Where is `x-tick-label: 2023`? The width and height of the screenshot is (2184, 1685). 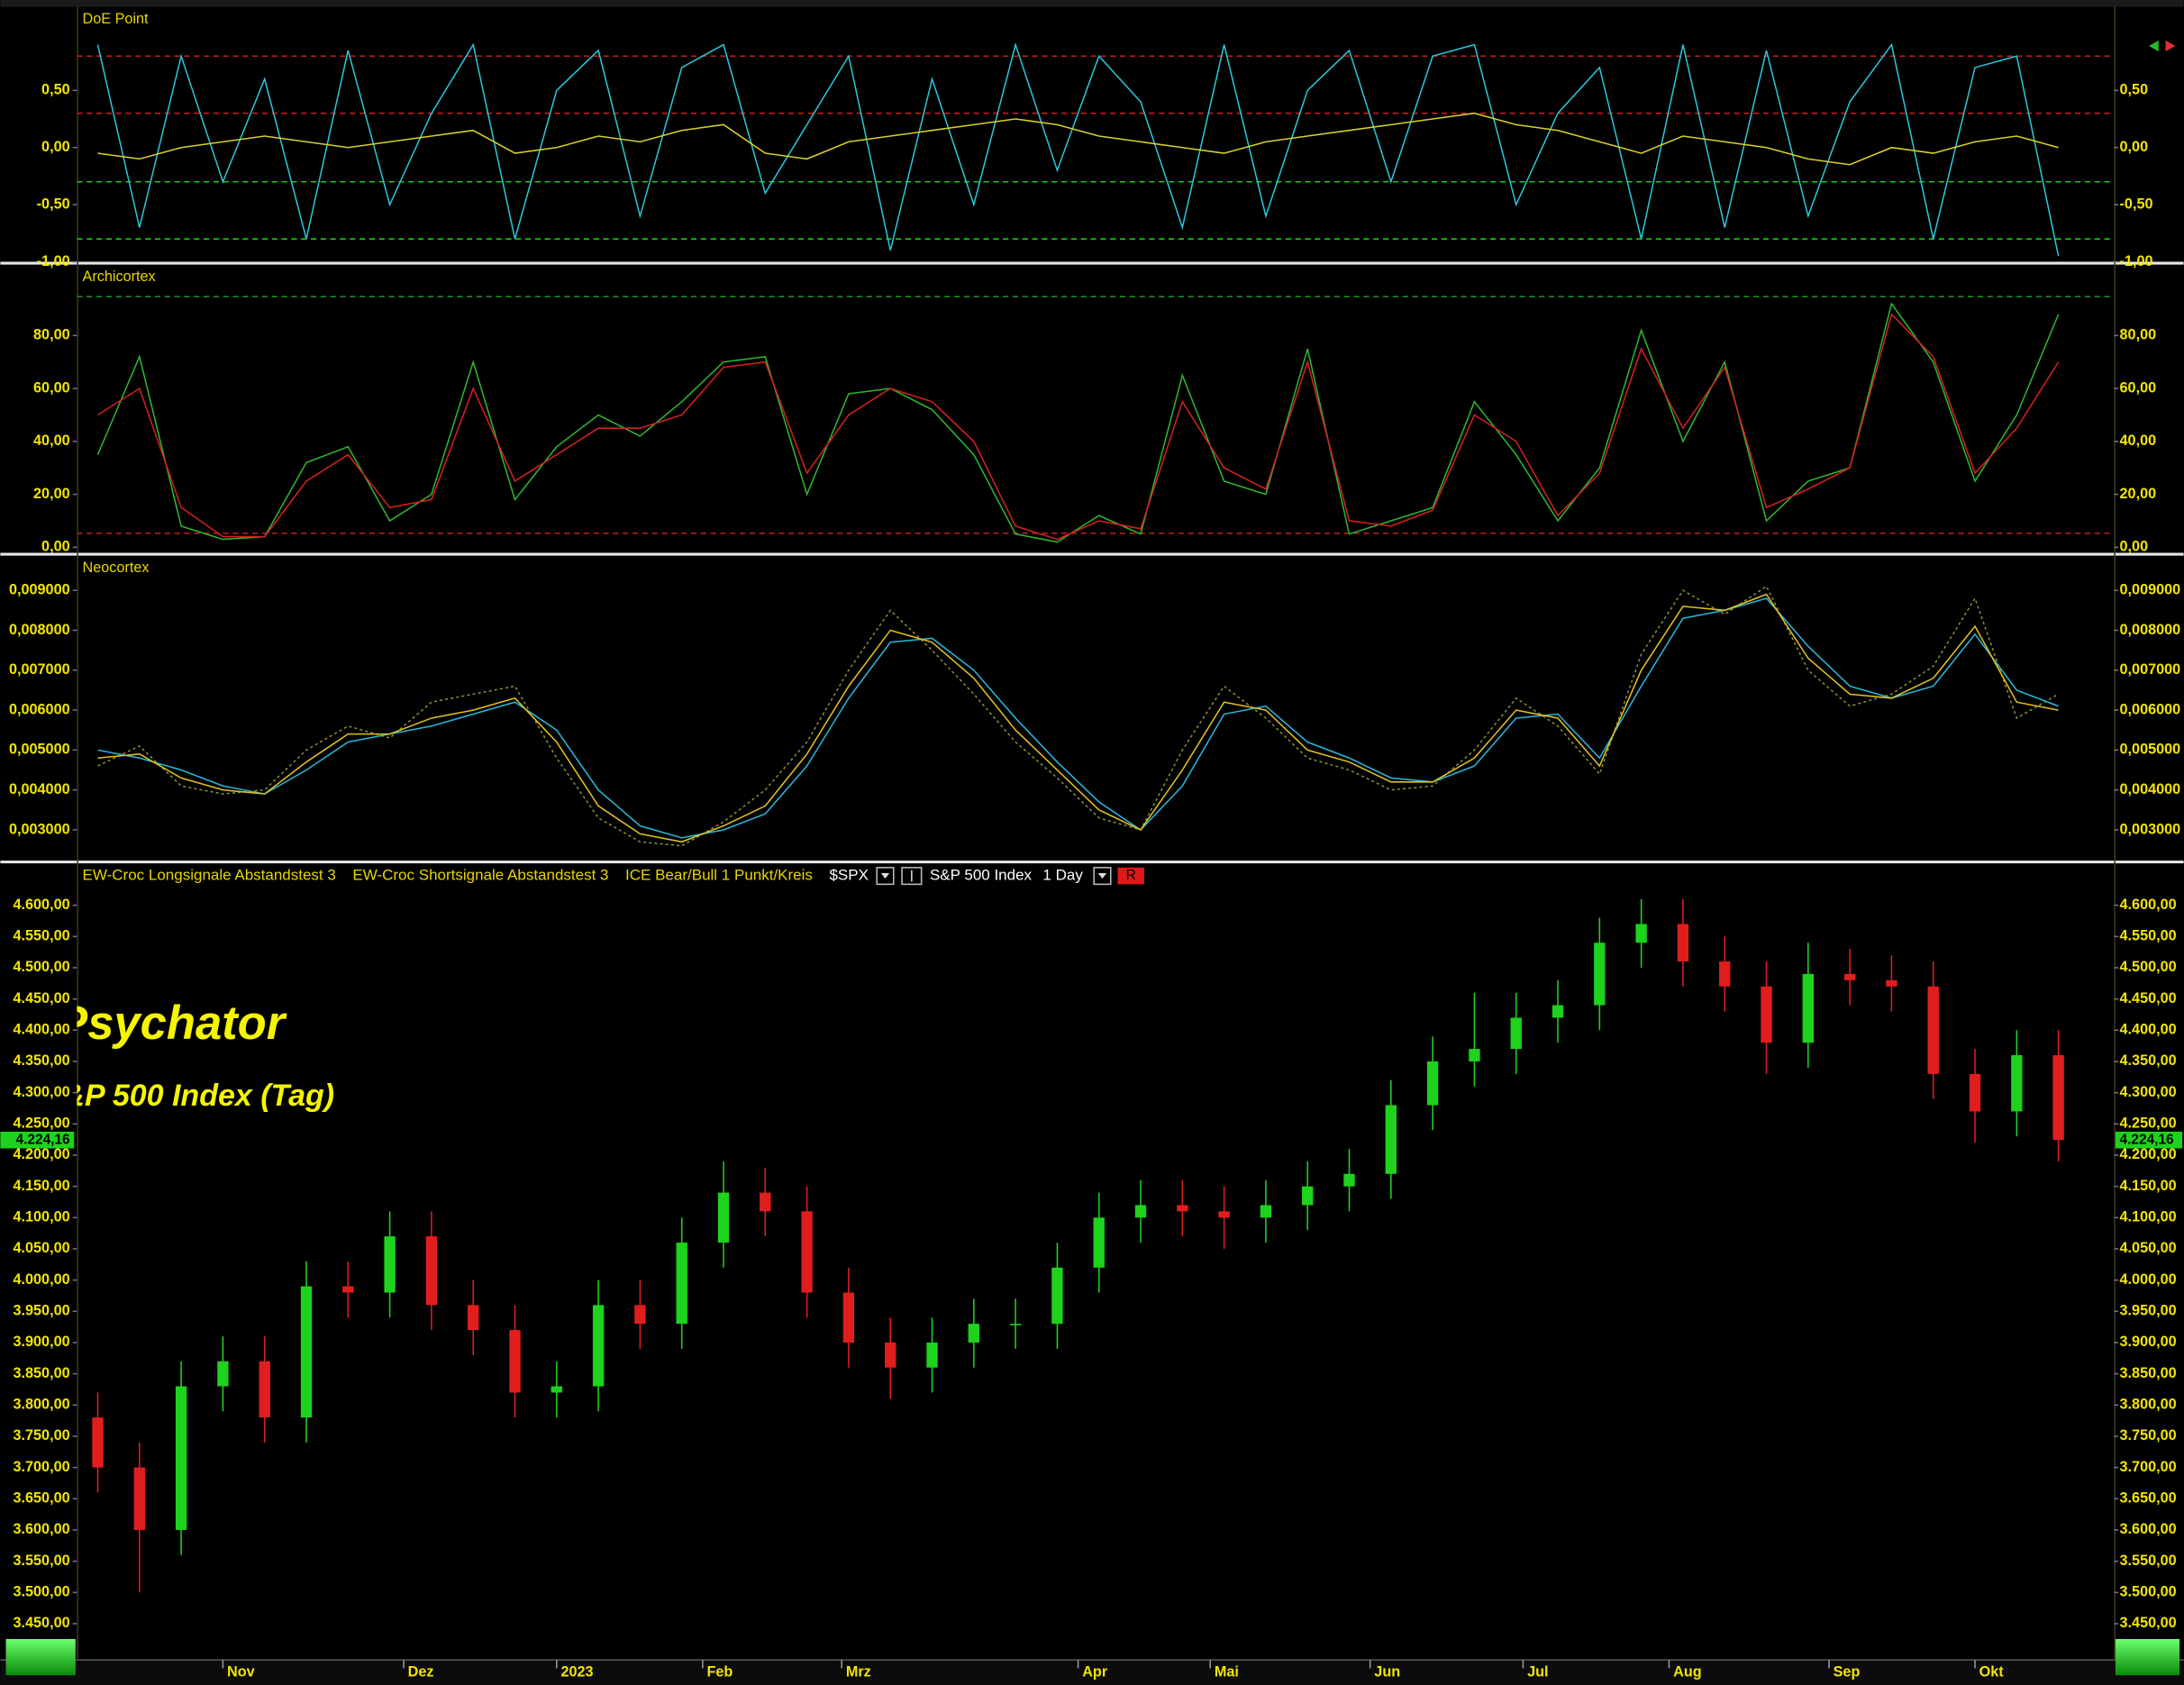
x-tick-label: 2023 is located at coordinates (576, 1671).